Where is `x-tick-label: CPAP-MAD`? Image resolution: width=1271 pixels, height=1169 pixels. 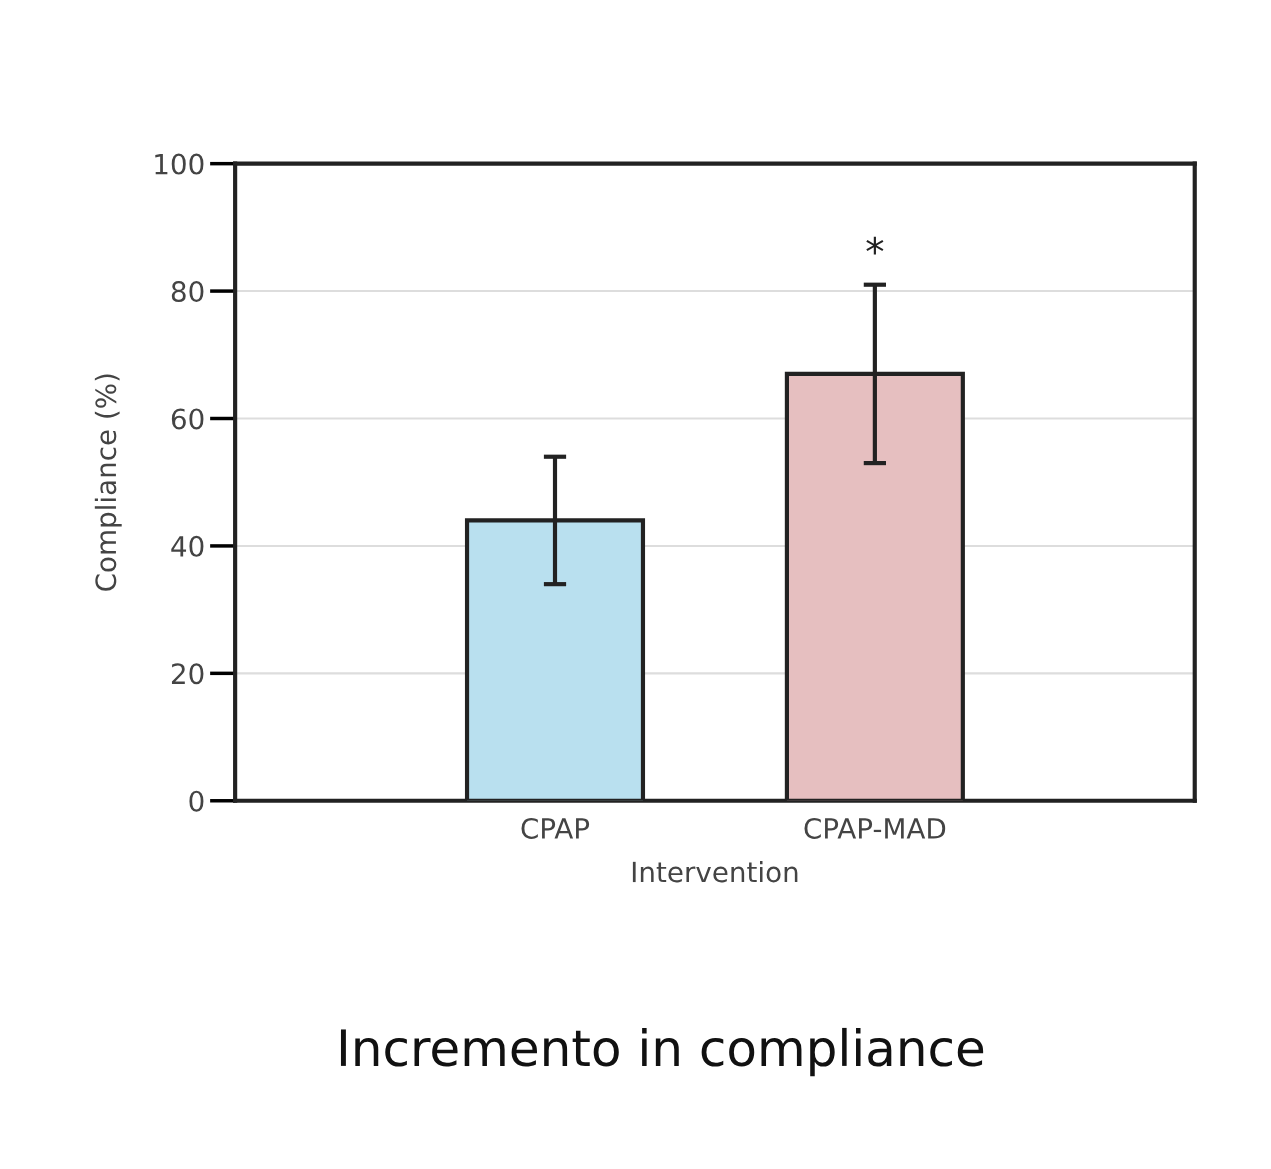 x-tick-label: CPAP-MAD is located at coordinates (875, 828).